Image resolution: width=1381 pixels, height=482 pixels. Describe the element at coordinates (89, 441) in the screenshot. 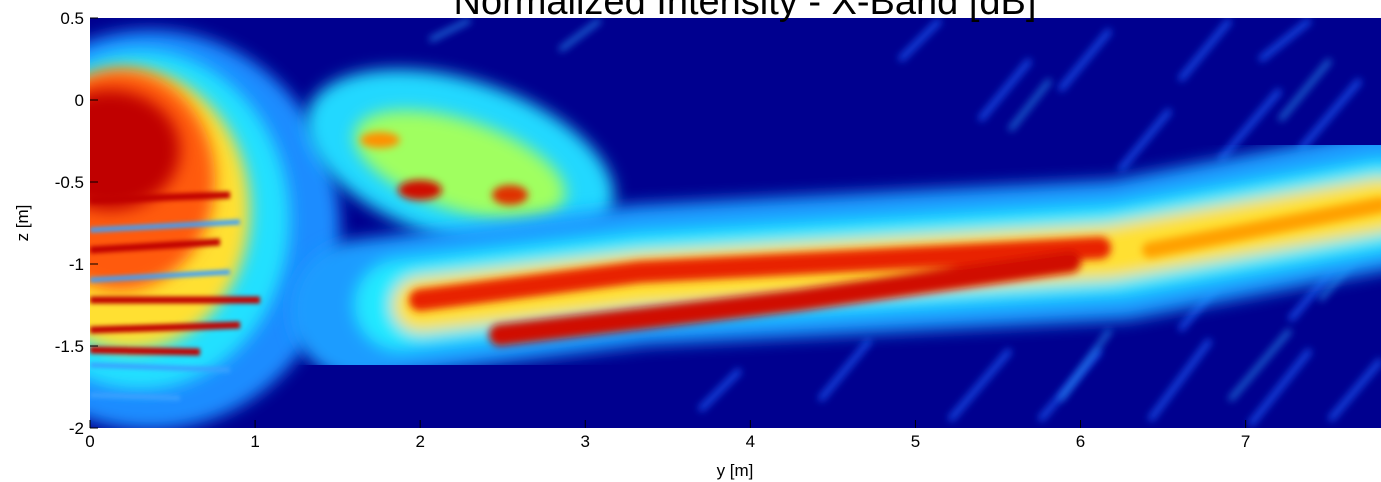

I see `x-tick-label: 0` at that location.